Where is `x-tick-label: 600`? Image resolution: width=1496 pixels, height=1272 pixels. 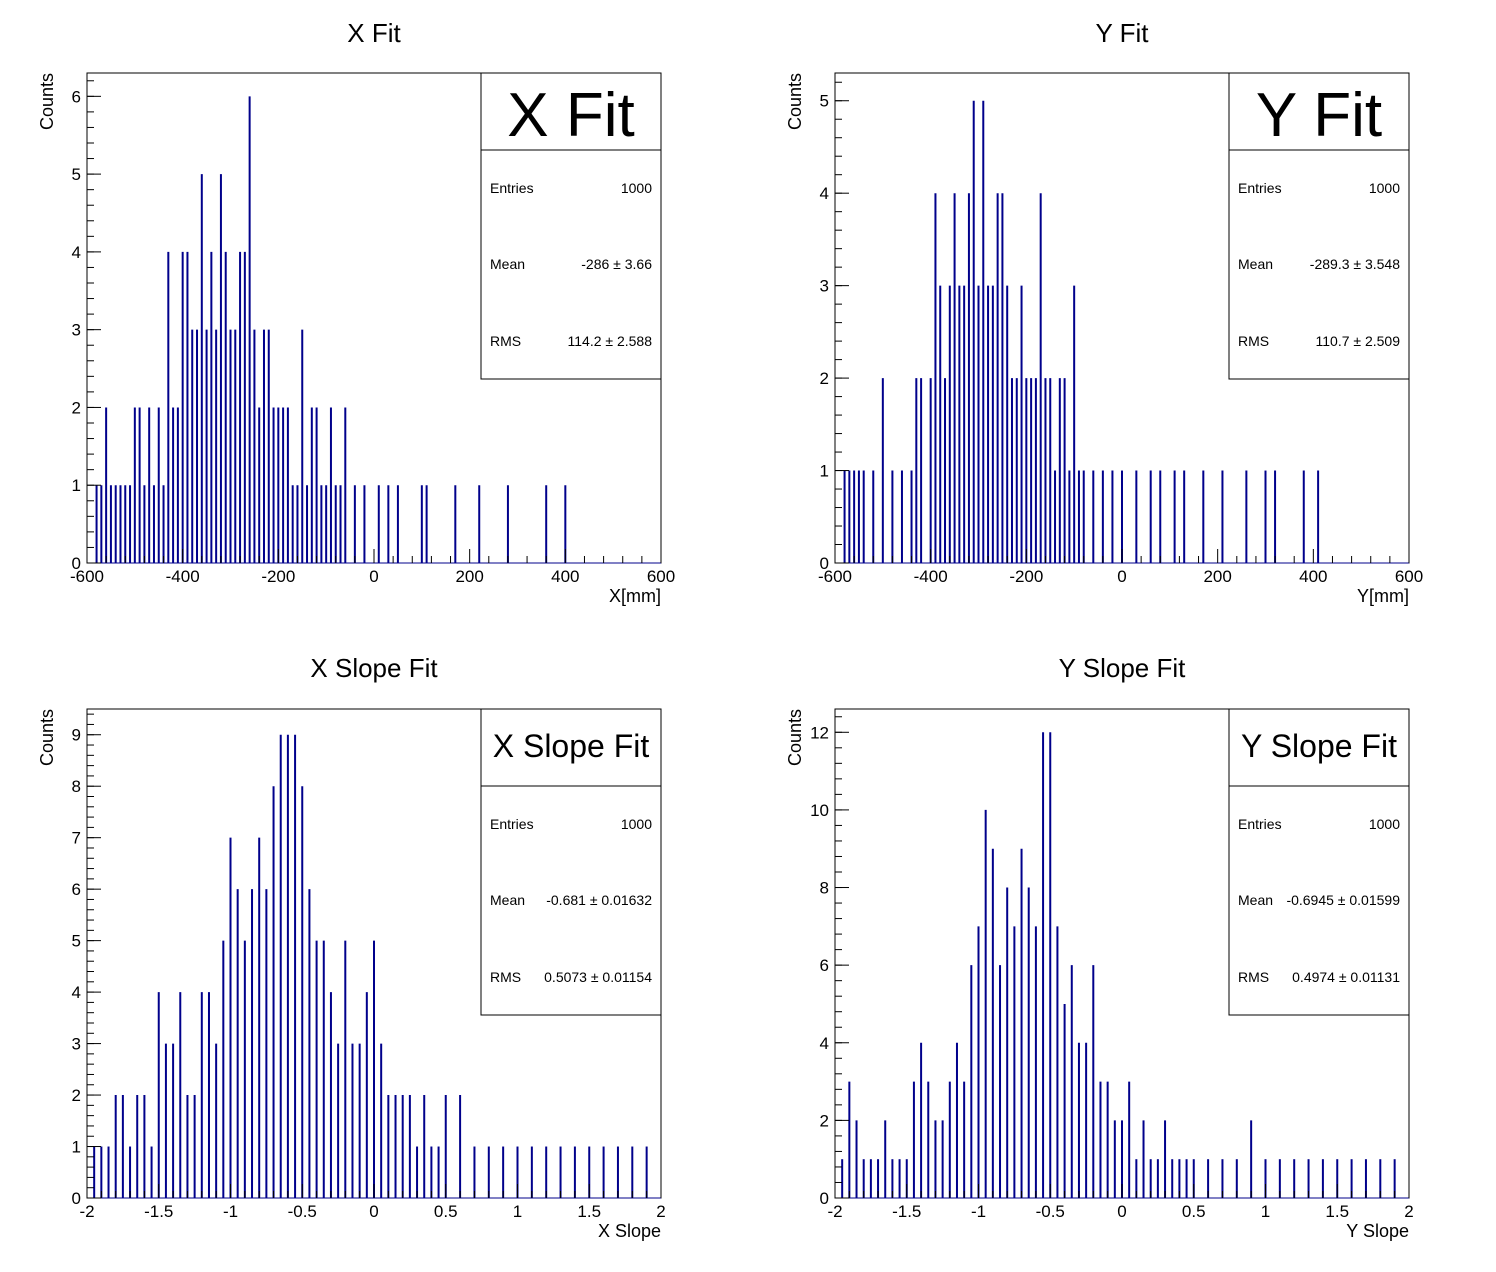 x-tick-label: 600 is located at coordinates (661, 576).